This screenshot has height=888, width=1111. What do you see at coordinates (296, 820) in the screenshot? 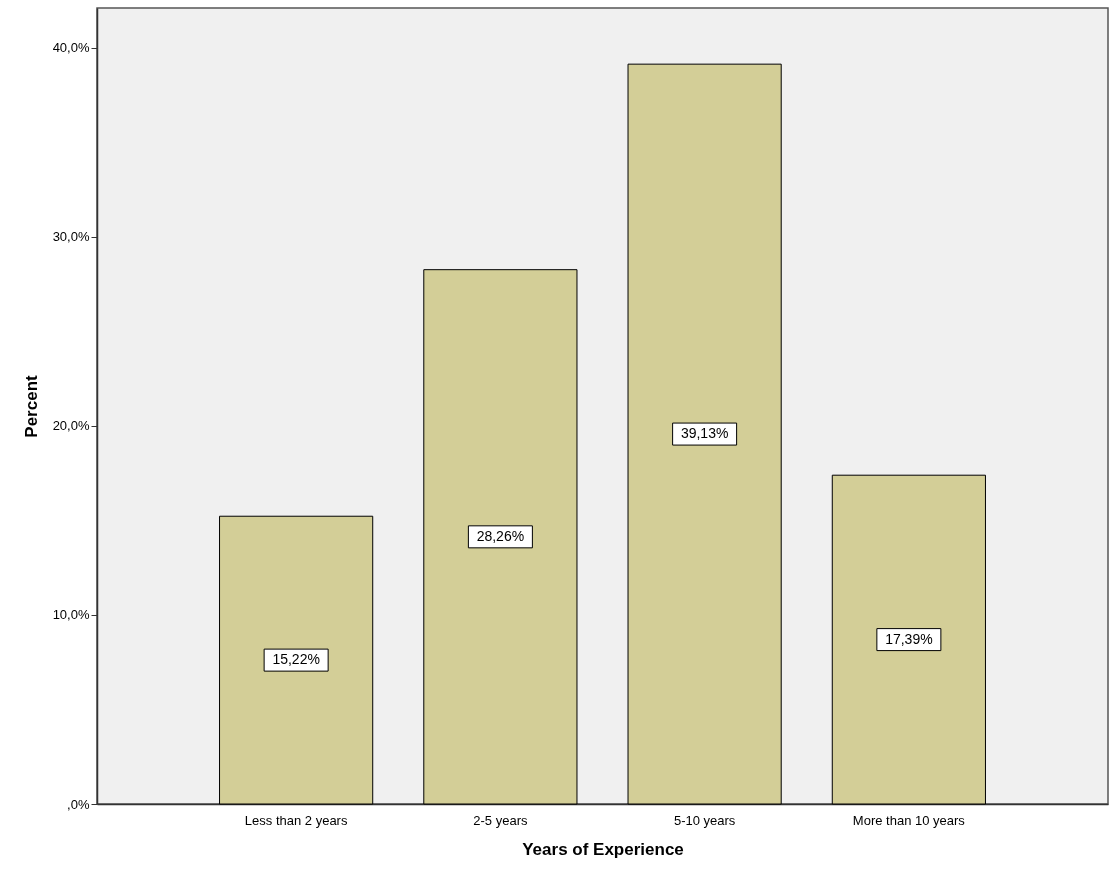
I see `x-tick-label: Less than 2 years` at bounding box center [296, 820].